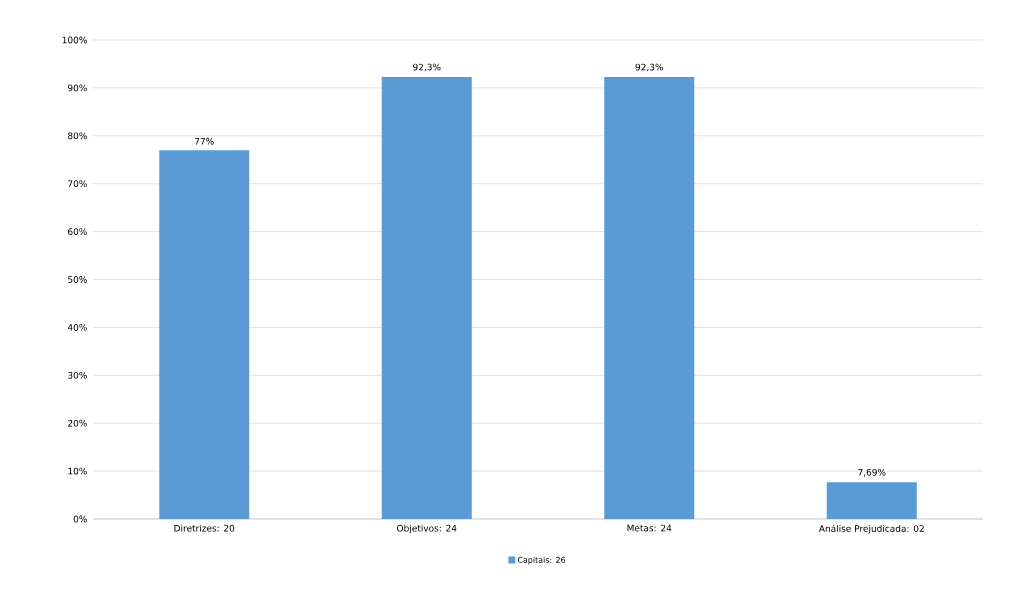 This screenshot has width=1019, height=606. What do you see at coordinates (77, 231) in the screenshot?
I see `y-tick-label: 60%` at bounding box center [77, 231].